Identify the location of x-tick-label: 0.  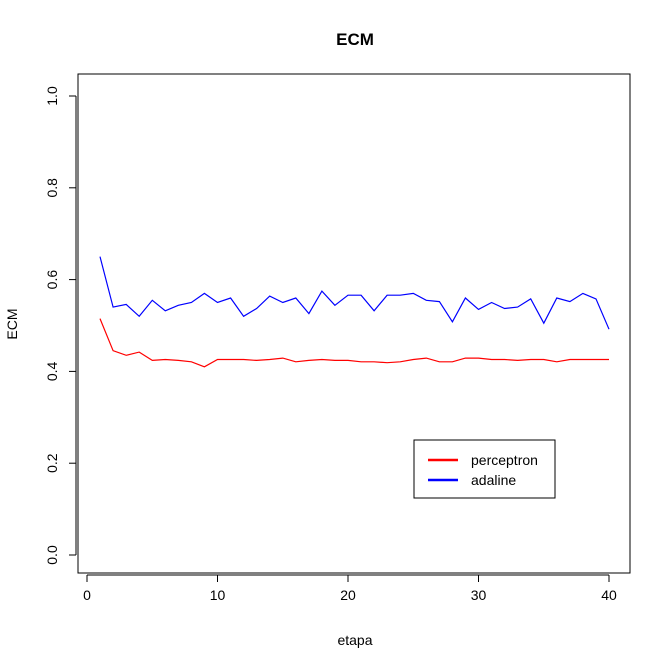
(87, 595).